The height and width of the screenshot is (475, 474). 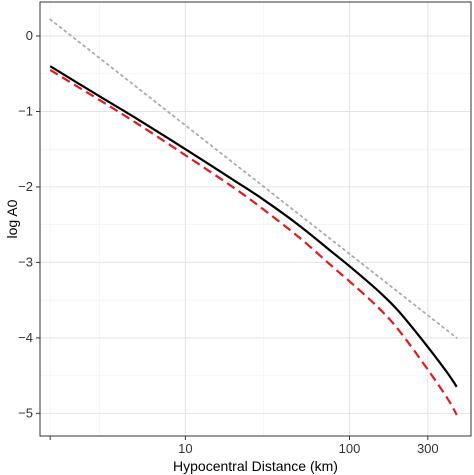 I want to click on y-tick-label: 0, so click(x=29, y=35).